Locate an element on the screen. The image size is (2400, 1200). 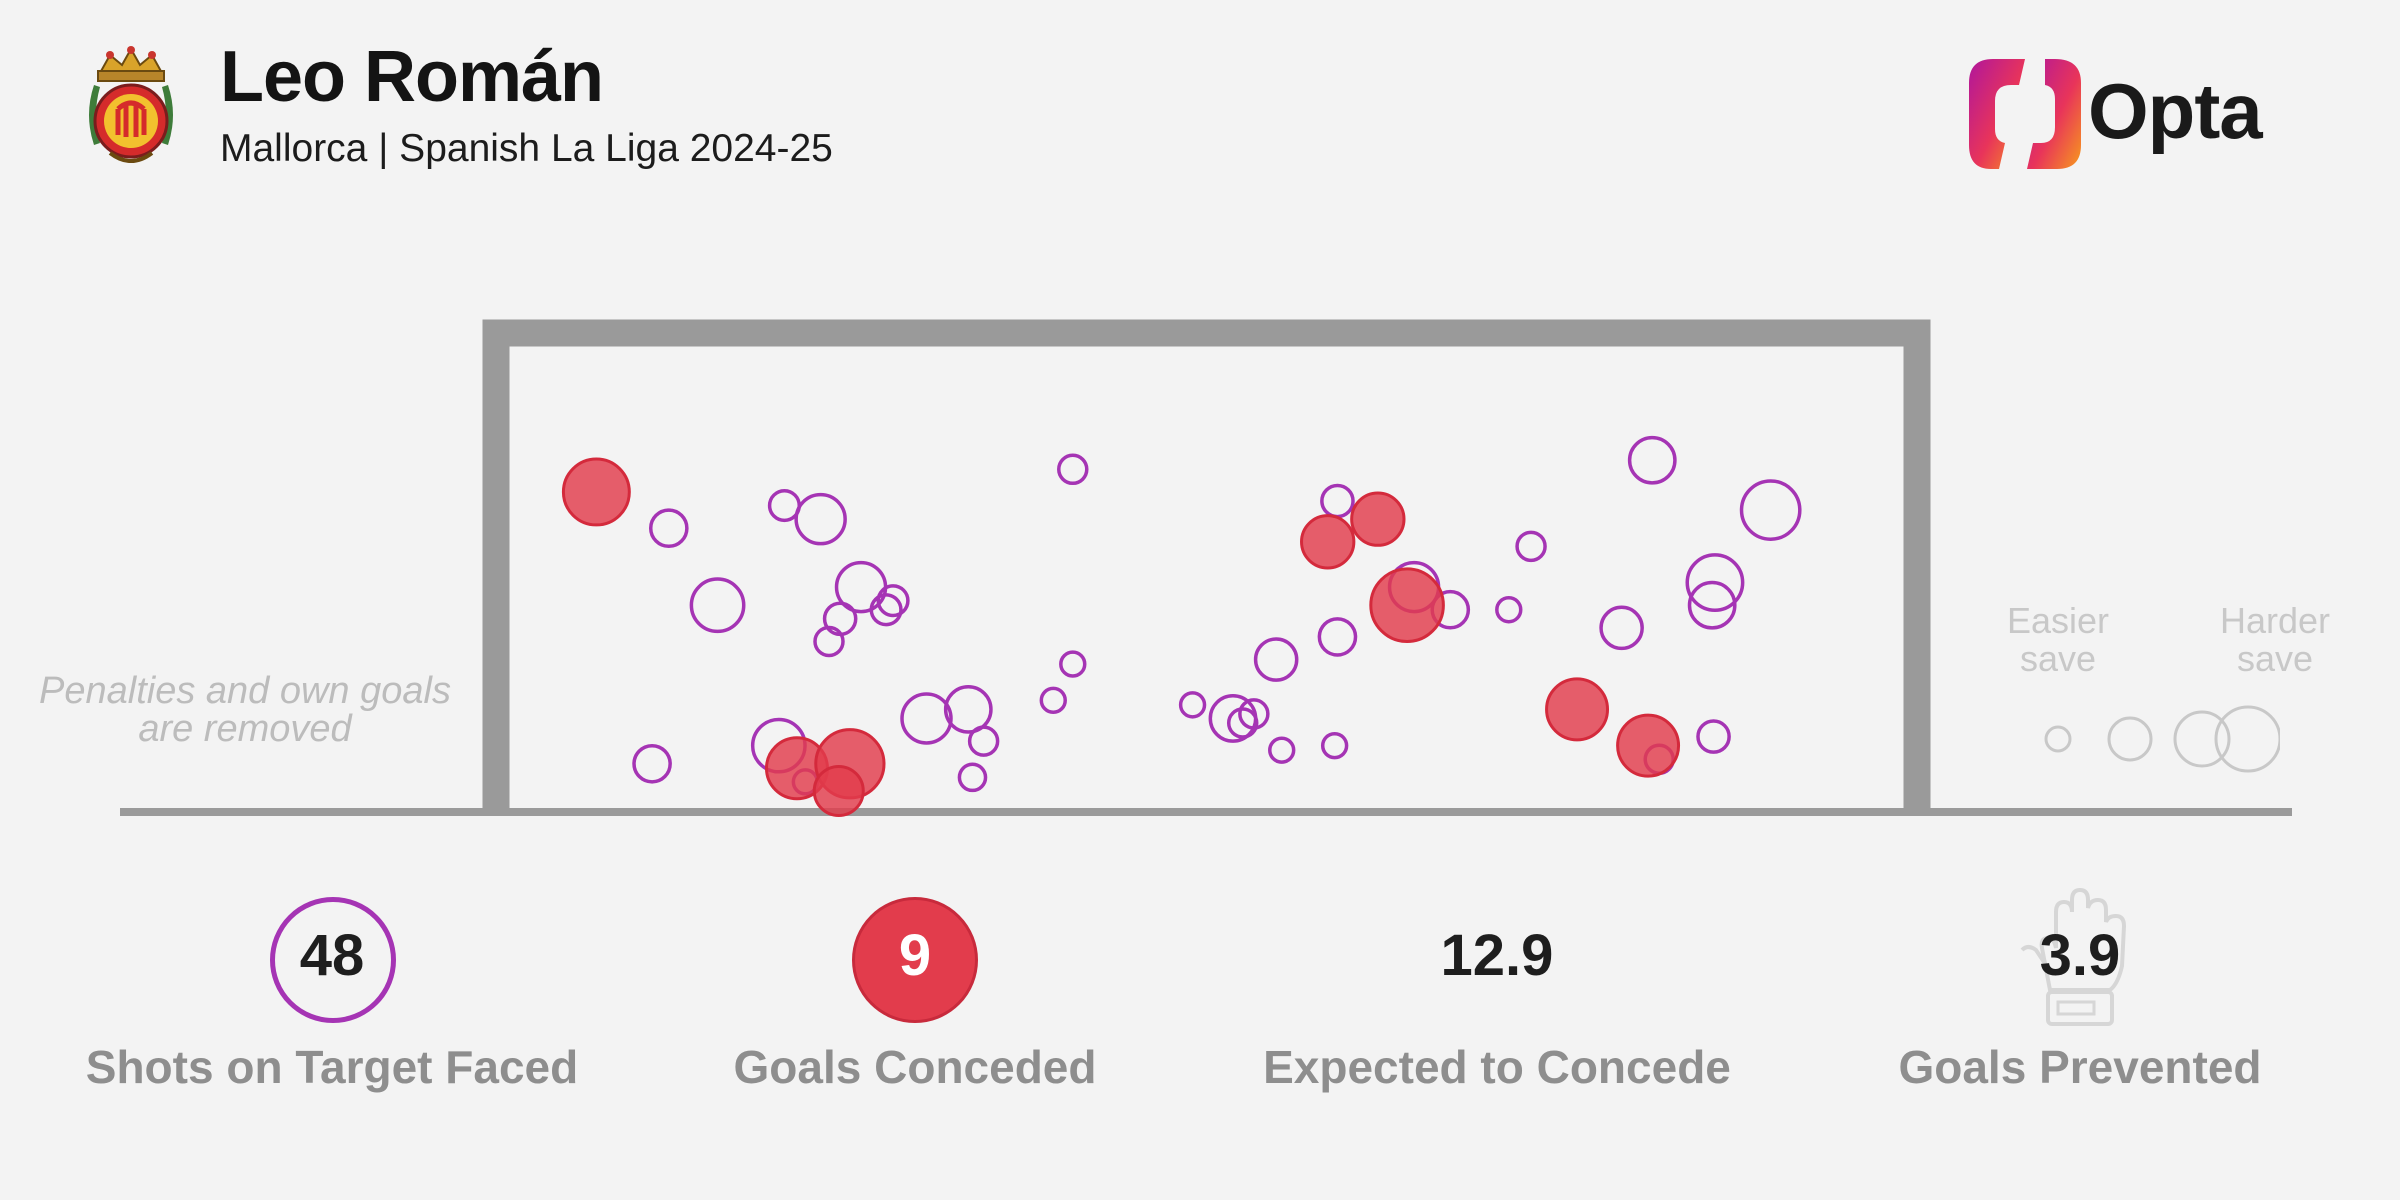
legend-easier-line-1: Easier is located at coordinates (2058, 620).